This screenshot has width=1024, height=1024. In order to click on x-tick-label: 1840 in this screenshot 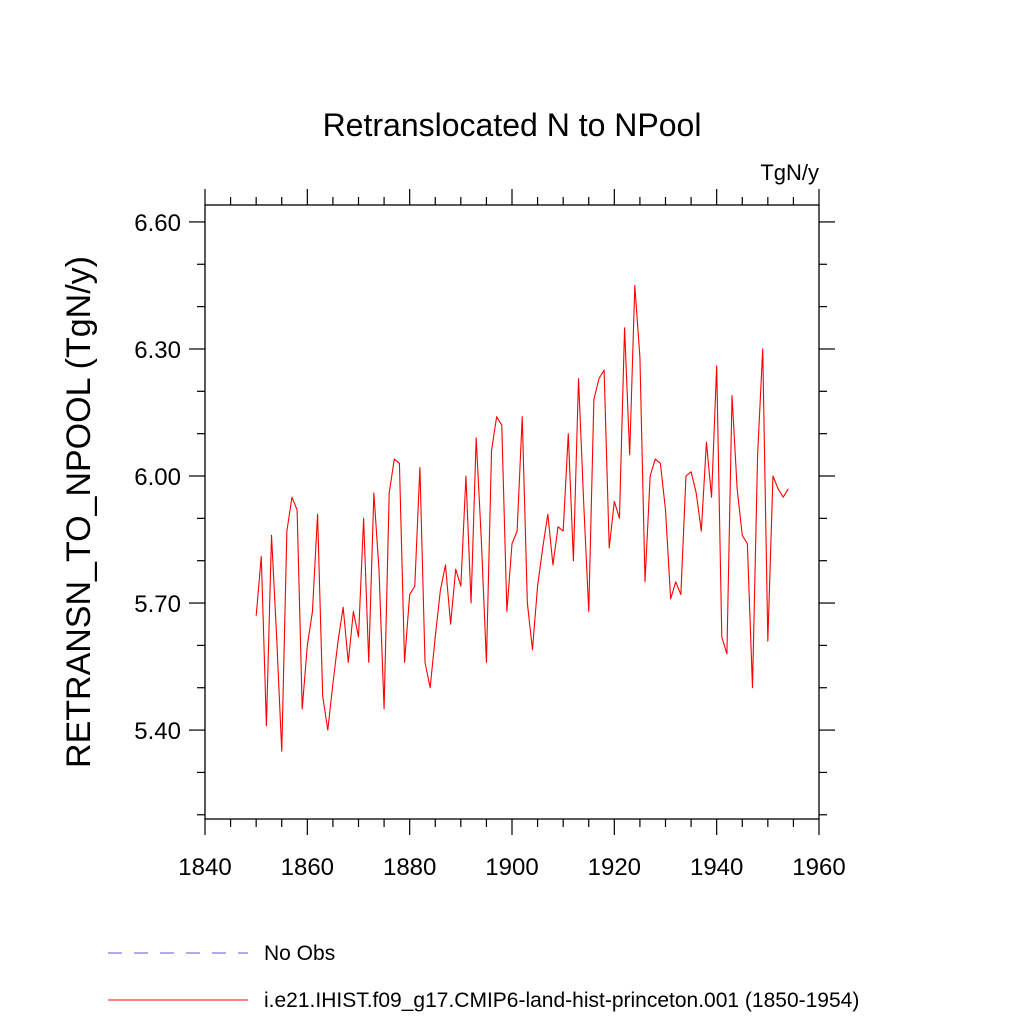, I will do `click(204, 867)`.